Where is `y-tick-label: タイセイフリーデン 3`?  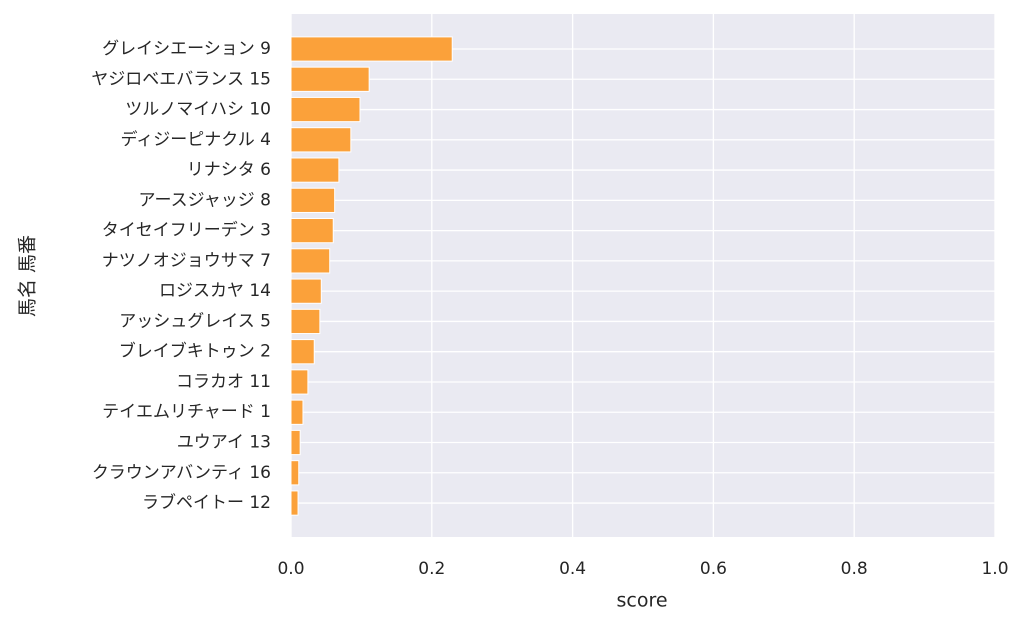 y-tick-label: タイセイフリーデン 3 is located at coordinates (186, 230).